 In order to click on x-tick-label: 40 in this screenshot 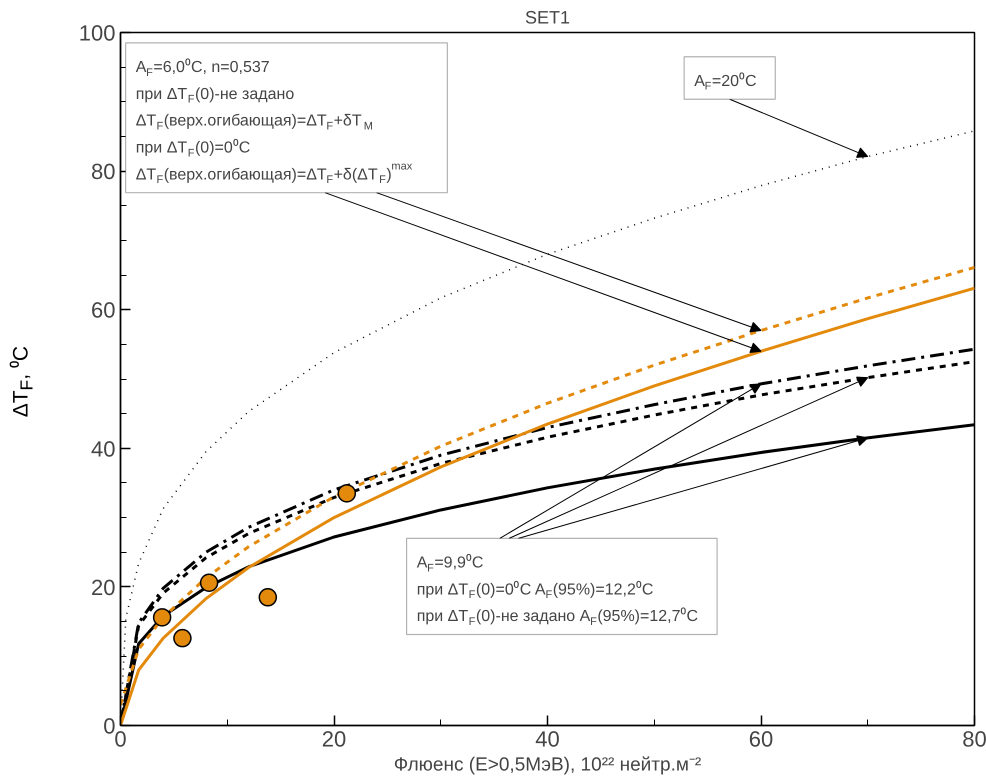, I will do `click(547, 739)`.